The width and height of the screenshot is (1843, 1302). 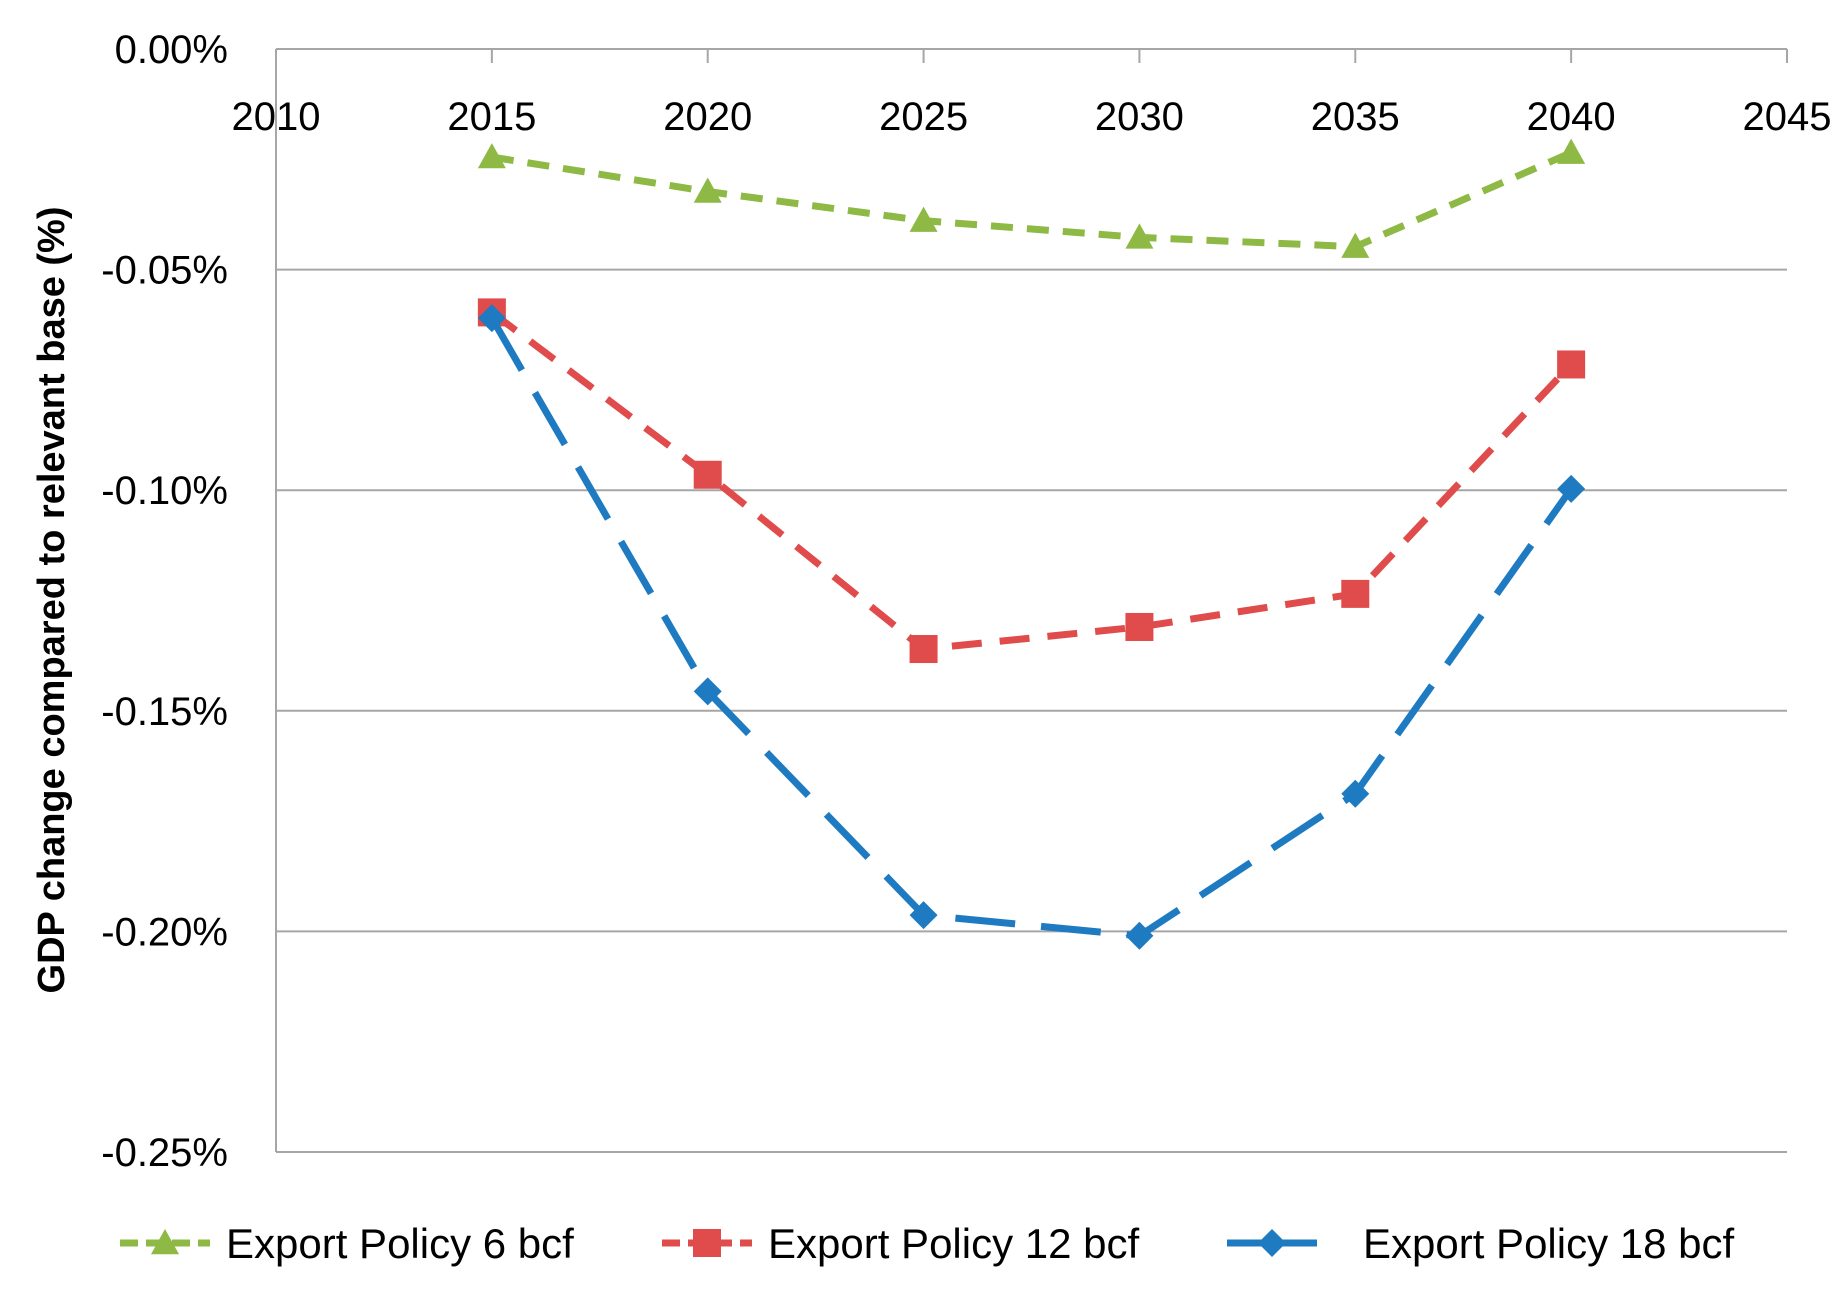 What do you see at coordinates (276, 117) in the screenshot?
I see `x-tick-label: 2010` at bounding box center [276, 117].